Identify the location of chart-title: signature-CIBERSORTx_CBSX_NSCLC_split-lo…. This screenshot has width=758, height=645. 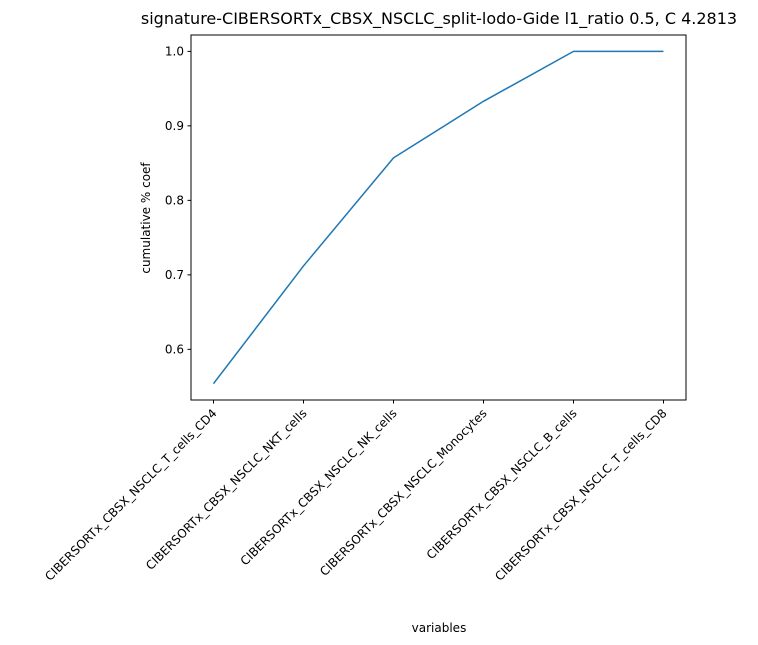
(439, 19).